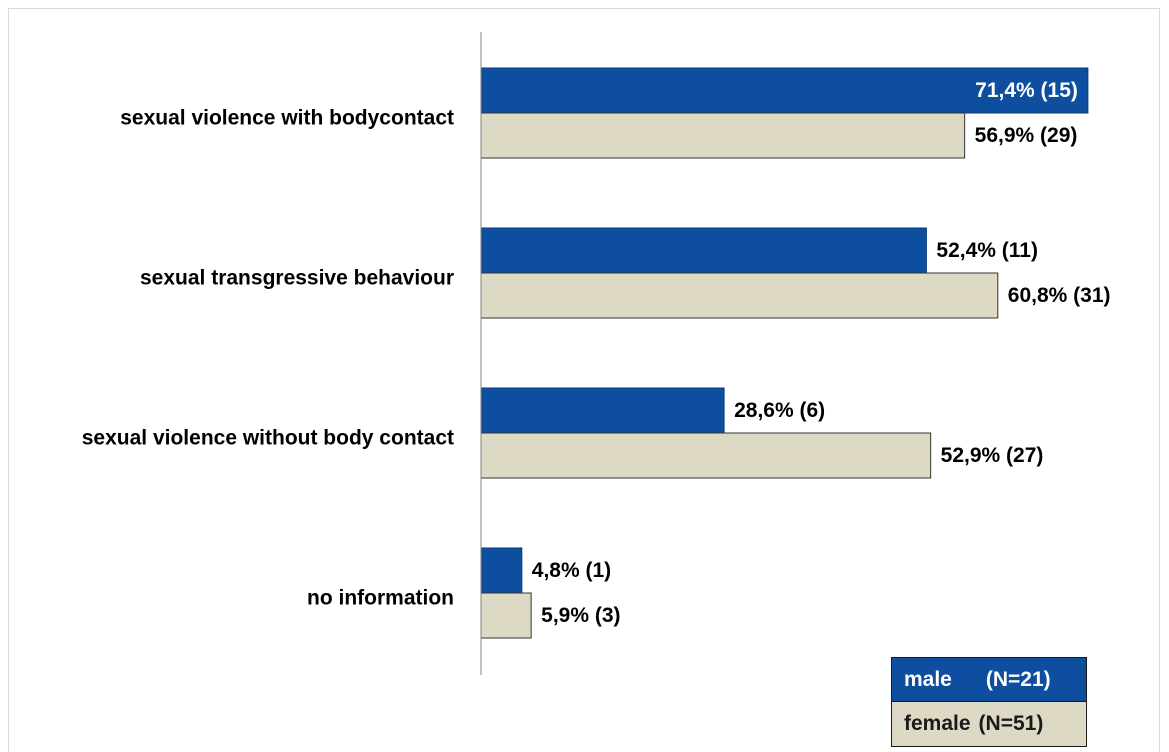 The height and width of the screenshot is (752, 1169). Describe the element at coordinates (297, 278) in the screenshot. I see `category-label: sexual transgressive behaviour` at that location.